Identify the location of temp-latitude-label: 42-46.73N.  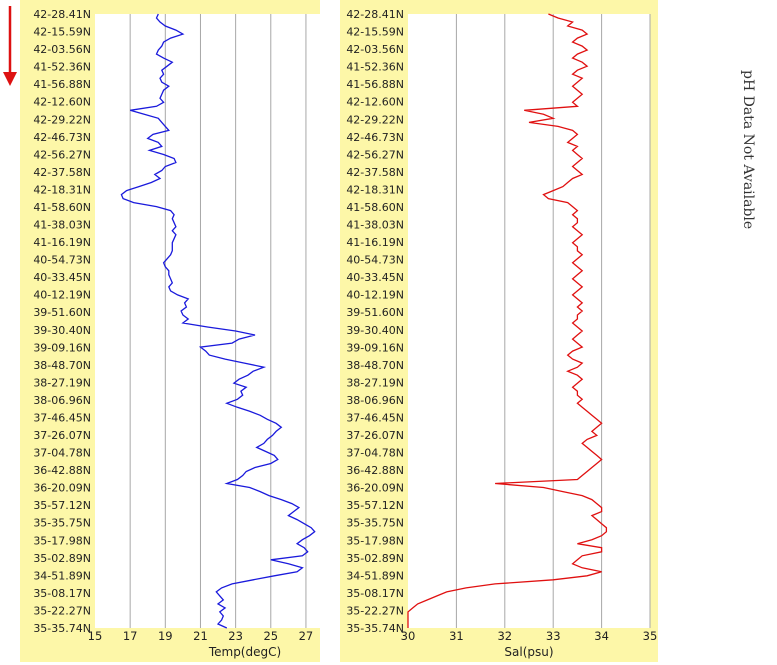
(62, 137).